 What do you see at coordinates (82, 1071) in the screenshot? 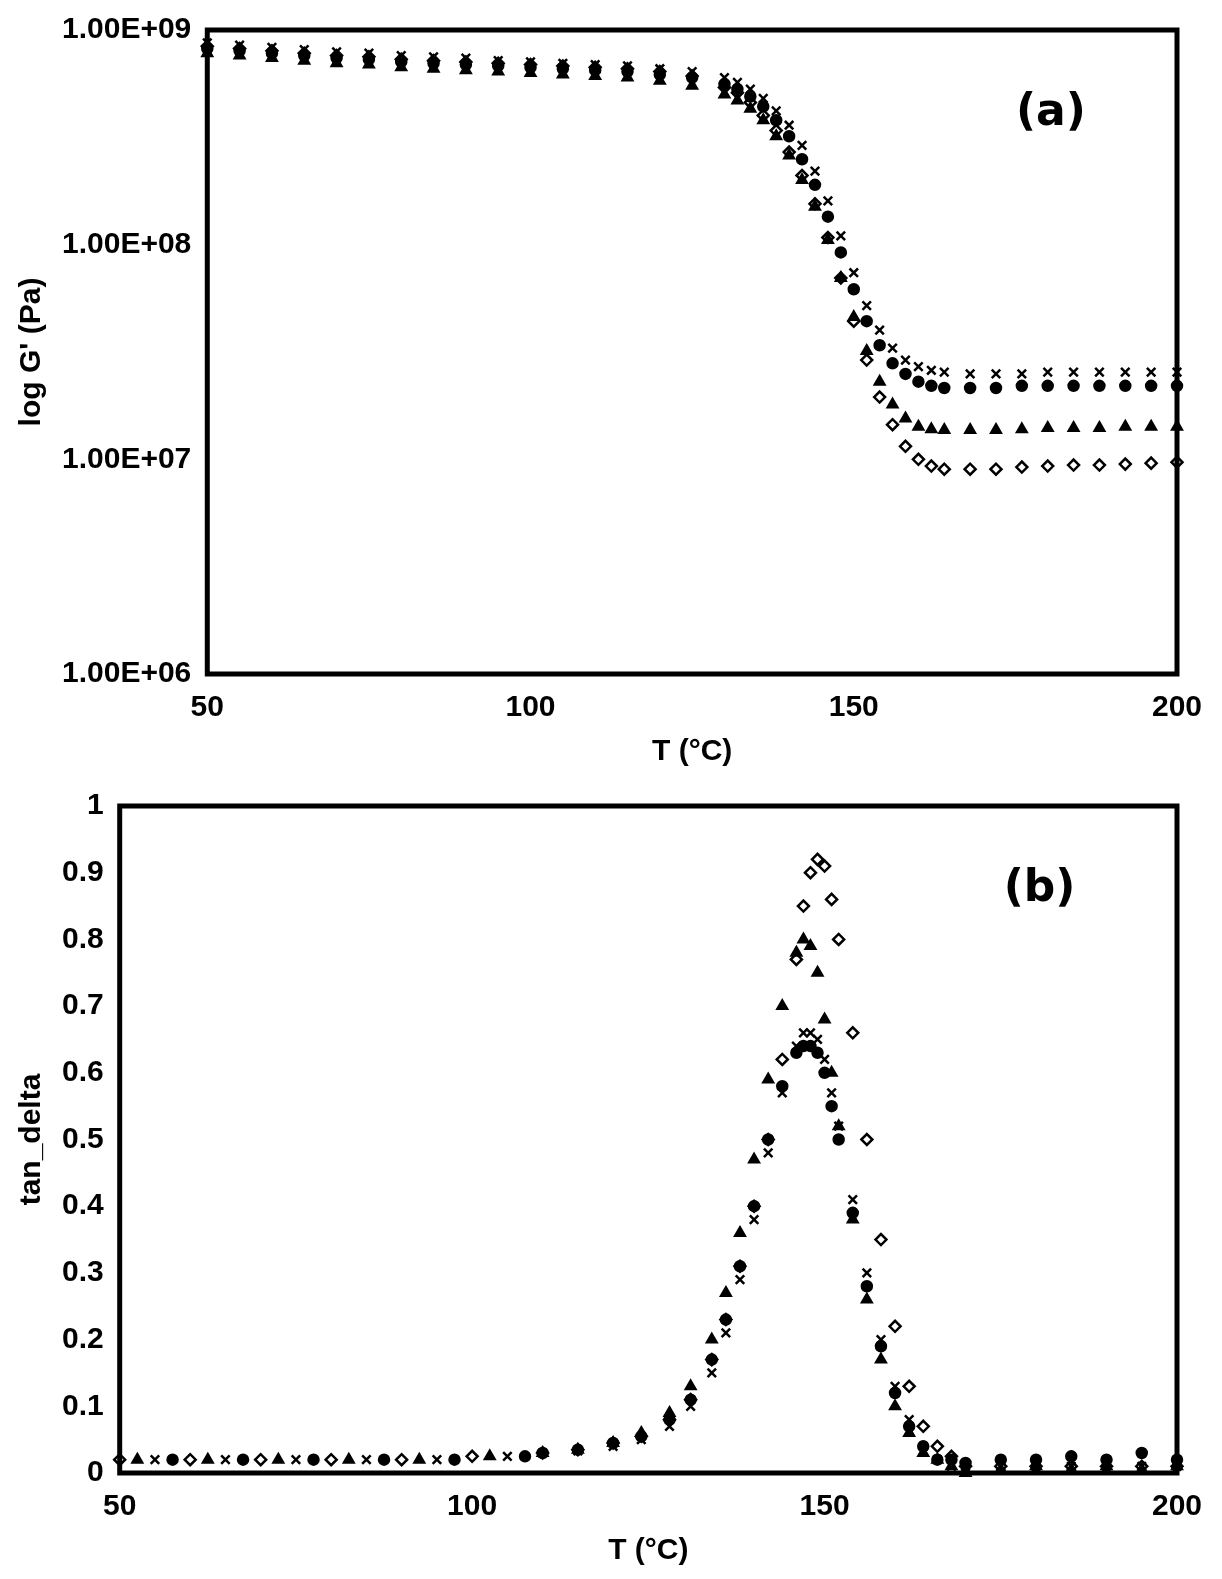
I see `y-tick-label: 0.6` at bounding box center [82, 1071].